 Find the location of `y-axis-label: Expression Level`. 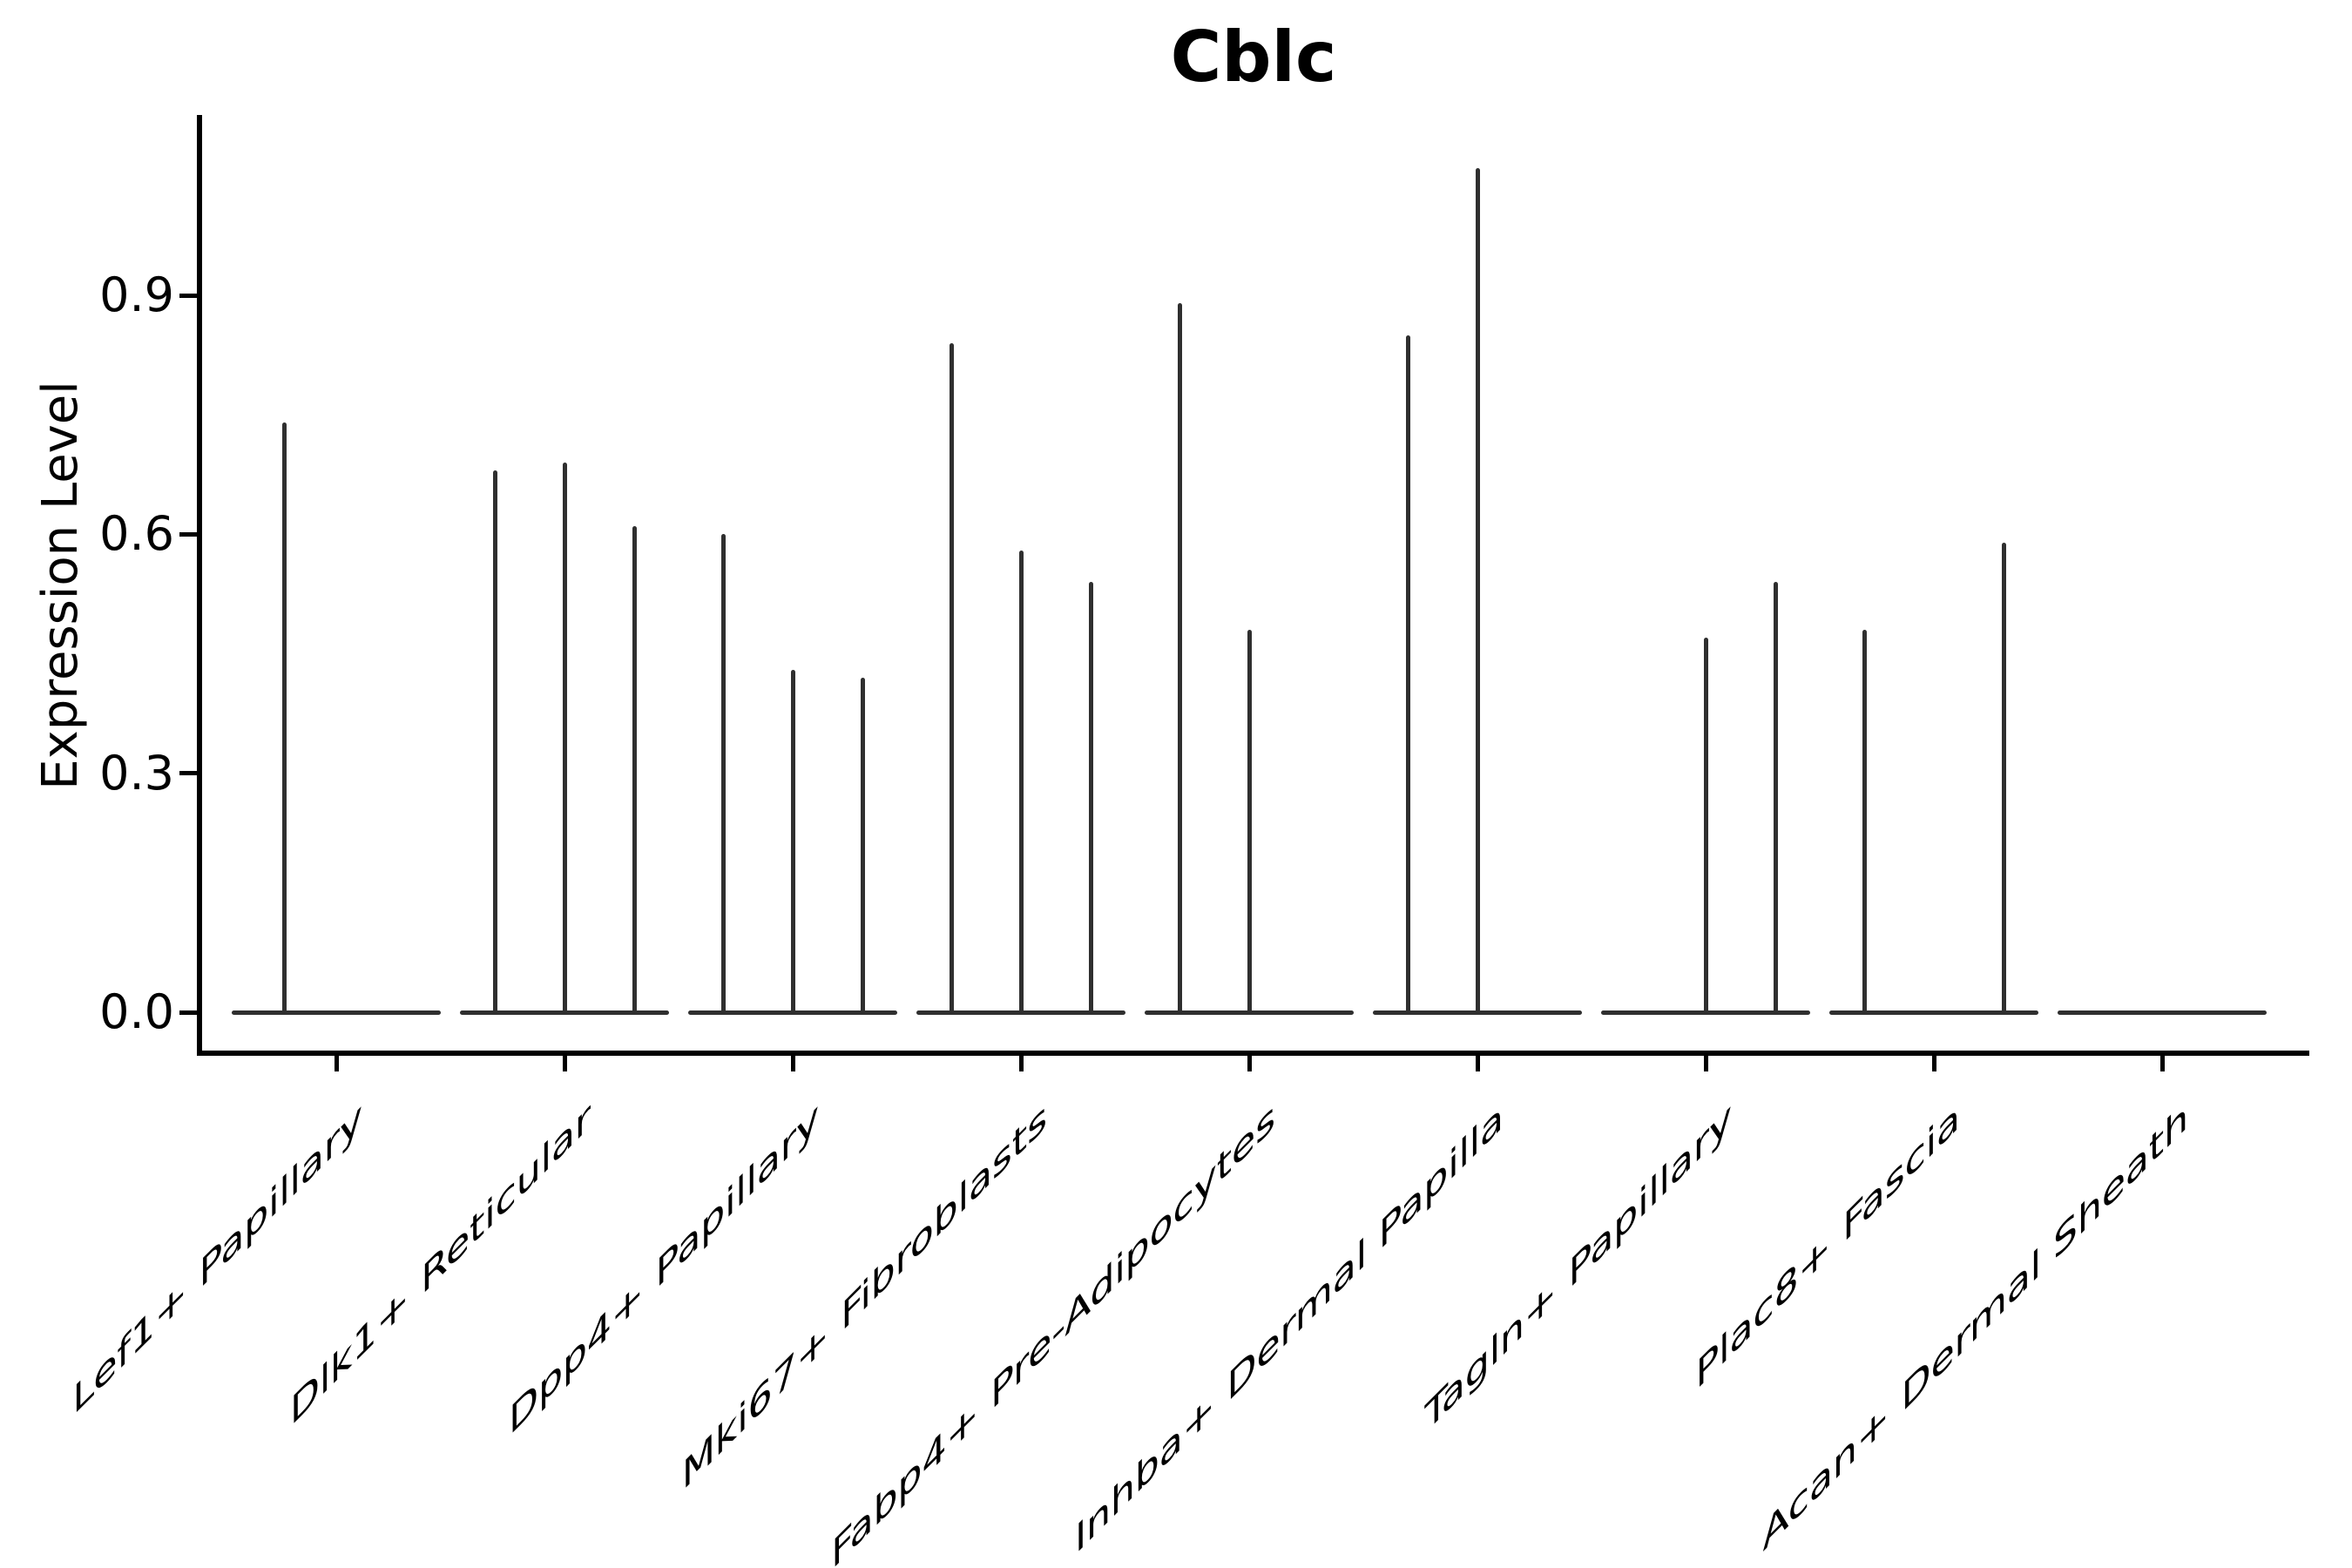

y-axis-label: Expression Level is located at coordinates (61, 585).